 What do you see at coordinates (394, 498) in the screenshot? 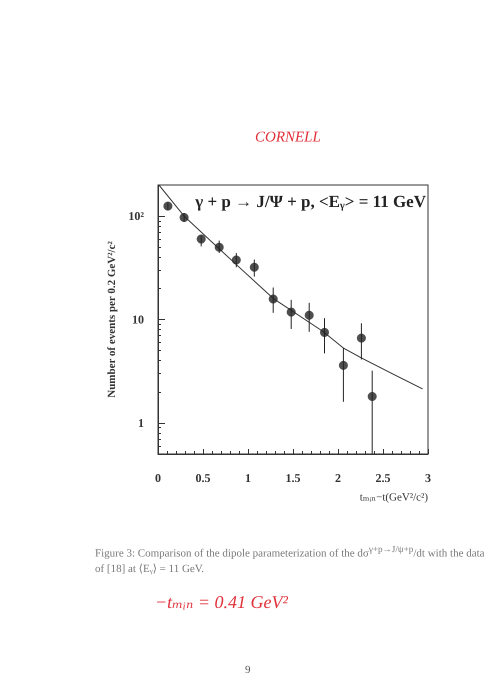
I see `x-axis-title: tₘᵢₙ−t(GeV²/c²)` at bounding box center [394, 498].